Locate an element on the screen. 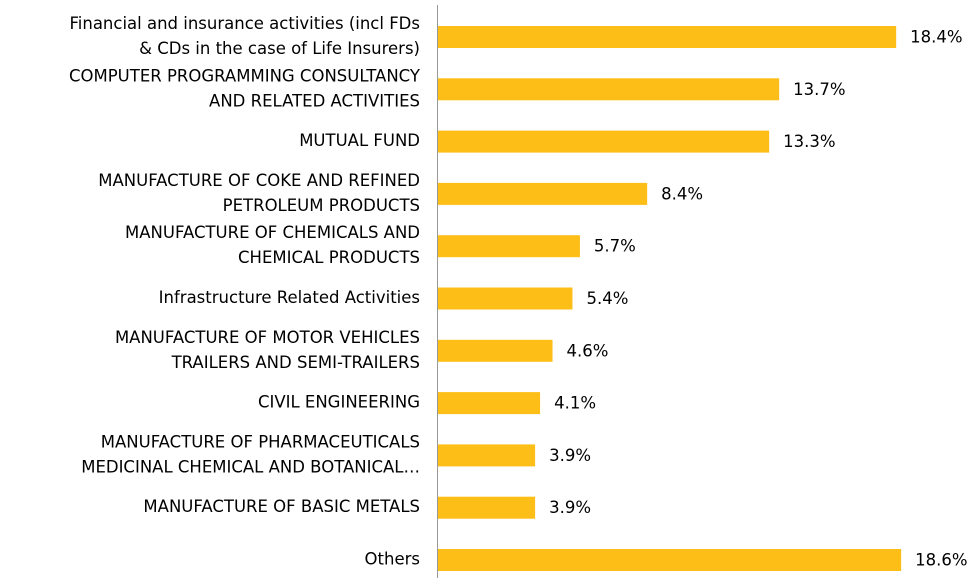 The width and height of the screenshot is (973, 581). value-label: 8.4% is located at coordinates (682, 193).